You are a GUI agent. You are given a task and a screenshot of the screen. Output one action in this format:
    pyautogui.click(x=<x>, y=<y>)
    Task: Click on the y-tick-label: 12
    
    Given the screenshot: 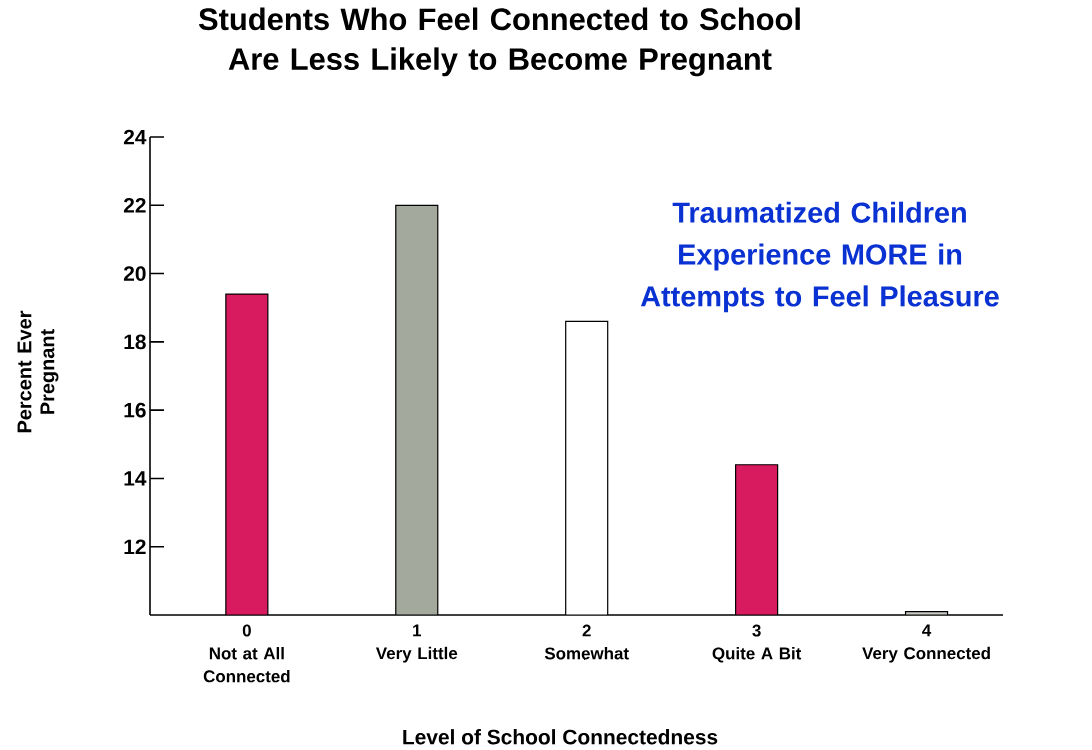 What is the action you would take?
    pyautogui.click(x=135, y=547)
    